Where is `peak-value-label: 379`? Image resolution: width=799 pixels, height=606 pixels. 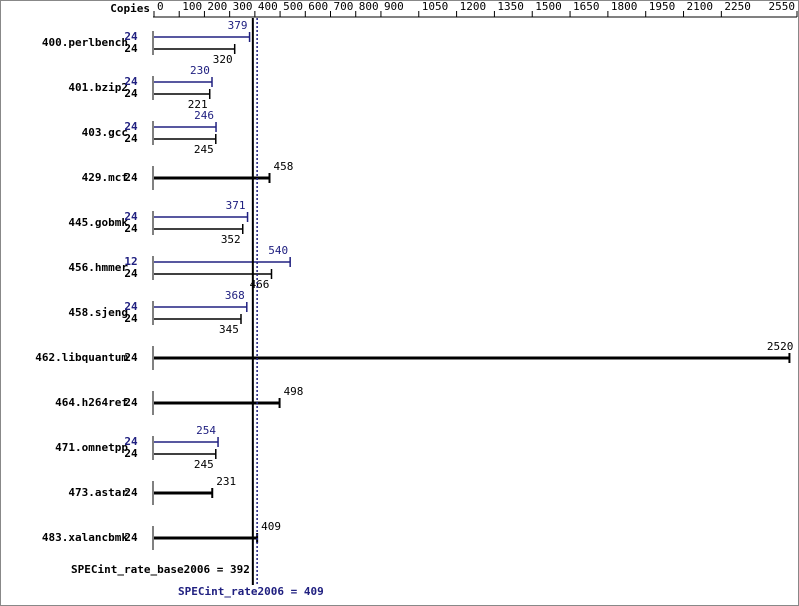
peak-value-label: 379 is located at coordinates (238, 25).